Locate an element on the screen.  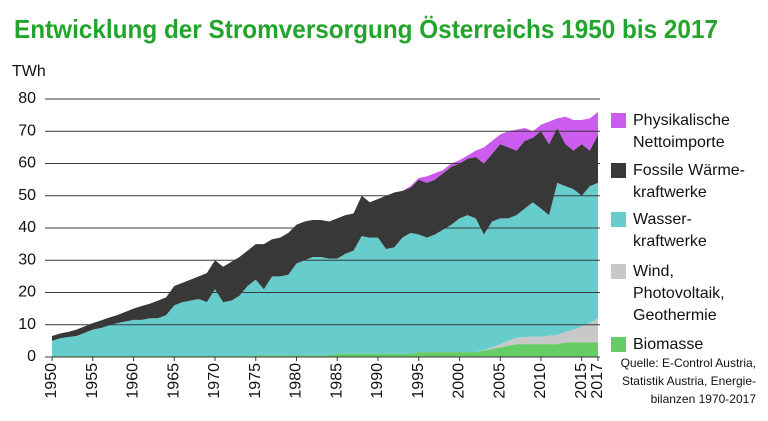
x-tick-label: 1980 is located at coordinates (296, 381).